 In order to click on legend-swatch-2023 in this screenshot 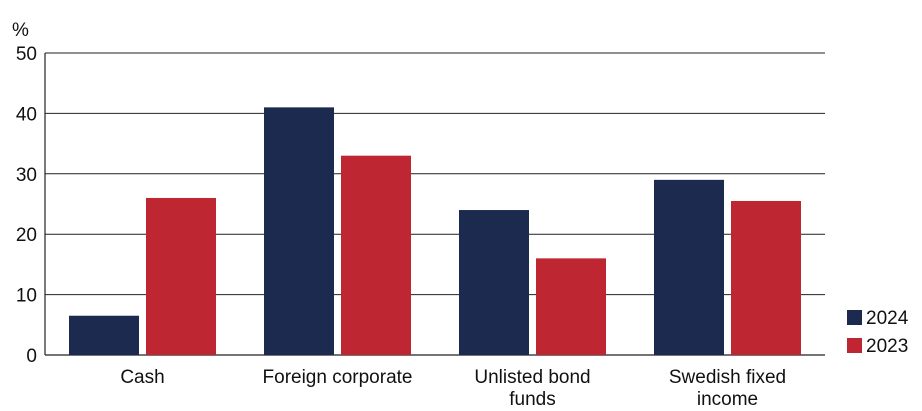, I will do `click(854, 345)`.